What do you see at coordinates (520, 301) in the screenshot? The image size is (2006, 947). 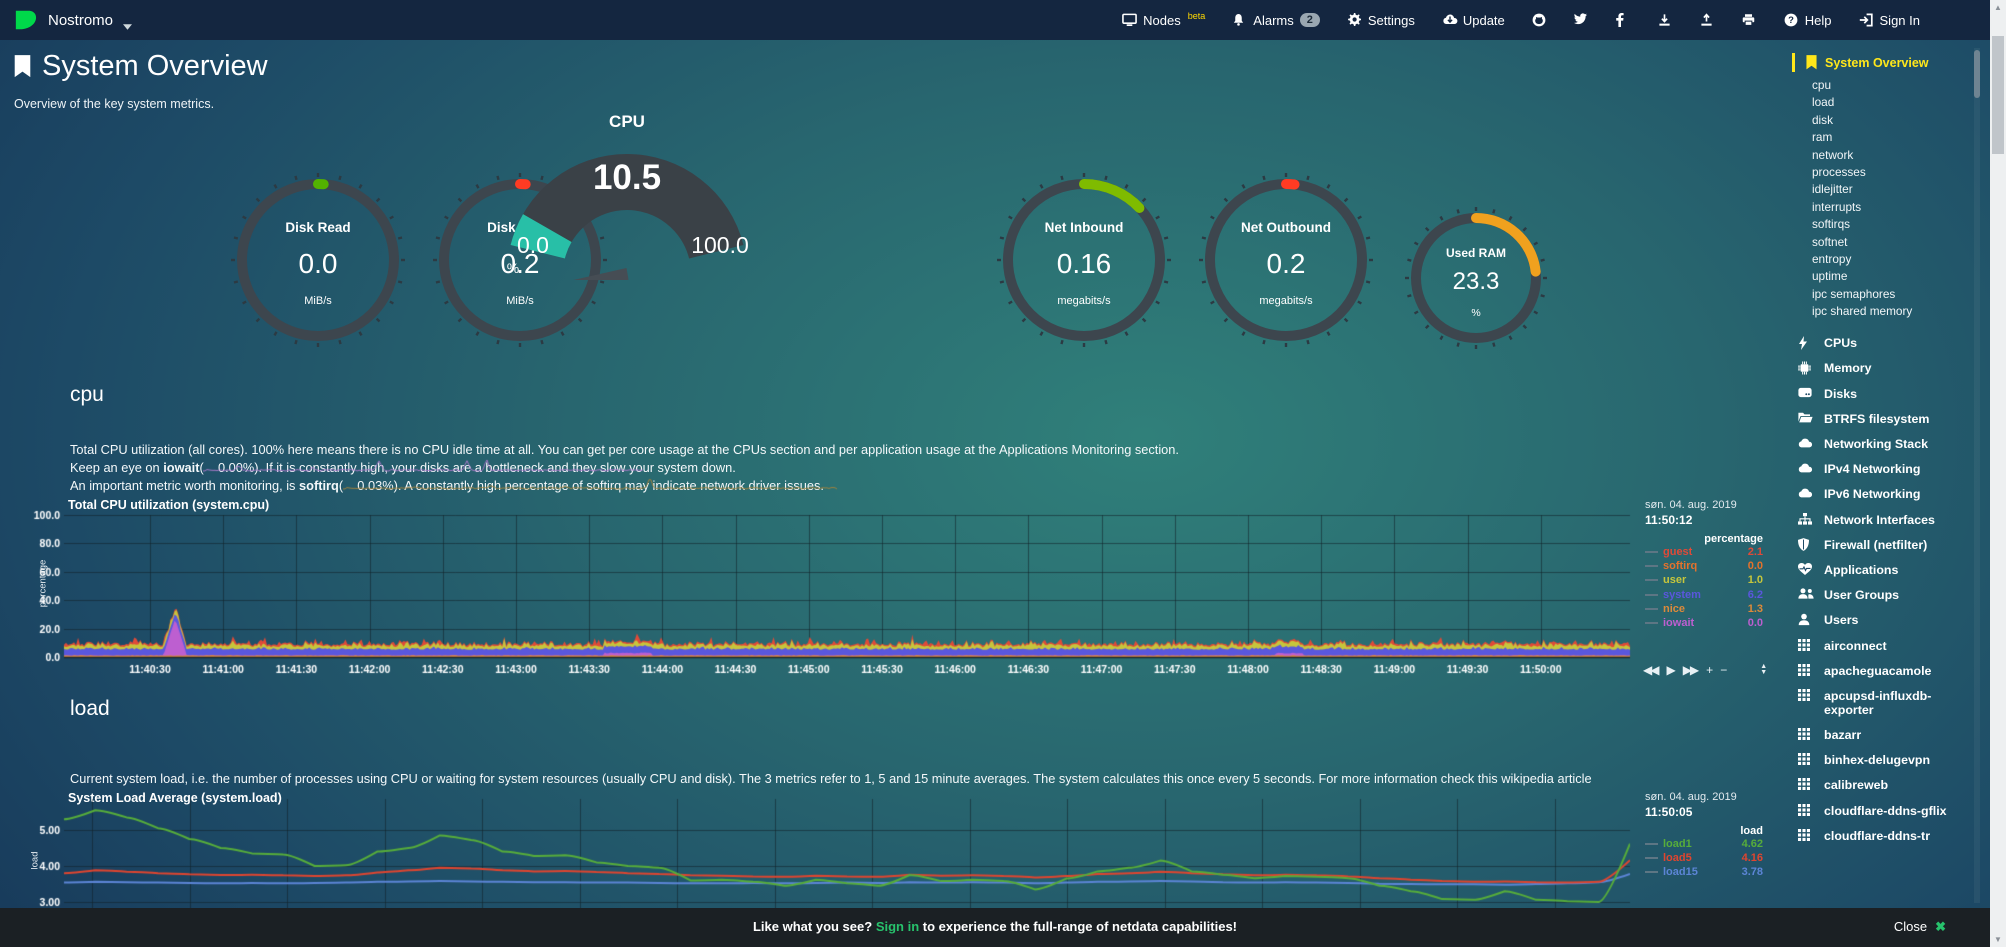 I see `disk-write-gauge-unit: MiB/s` at bounding box center [520, 301].